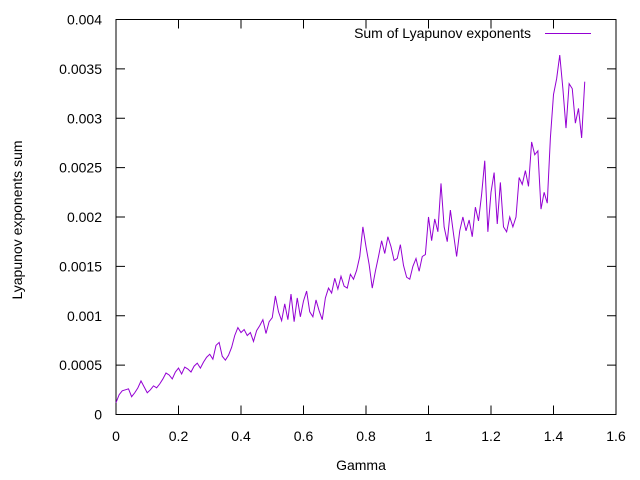 The width and height of the screenshot is (640, 480). I want to click on x-tick-label: 0.2, so click(179, 436).